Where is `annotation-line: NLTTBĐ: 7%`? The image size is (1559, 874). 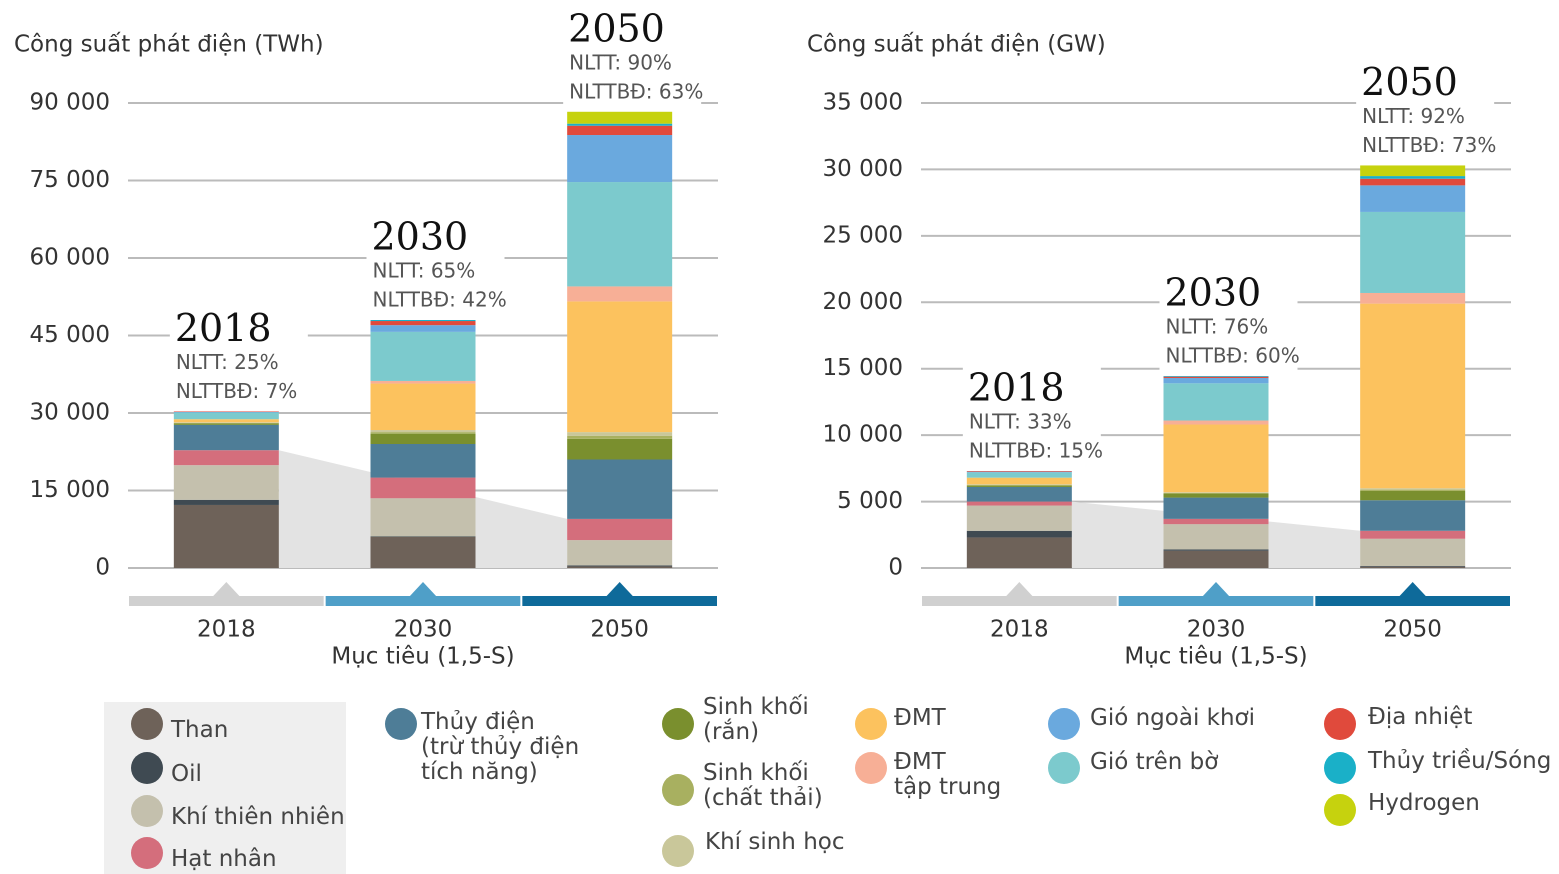 annotation-line: NLTTBĐ: 7% is located at coordinates (236, 391).